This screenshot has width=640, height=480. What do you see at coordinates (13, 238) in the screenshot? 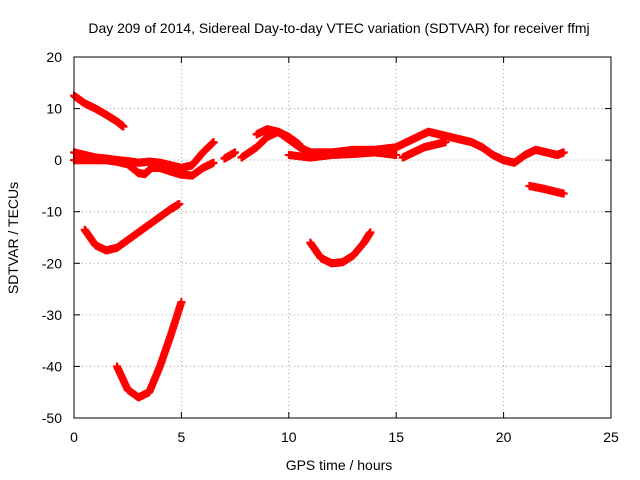
I see `y-axis-label: SDTVAR / TECUs` at bounding box center [13, 238].